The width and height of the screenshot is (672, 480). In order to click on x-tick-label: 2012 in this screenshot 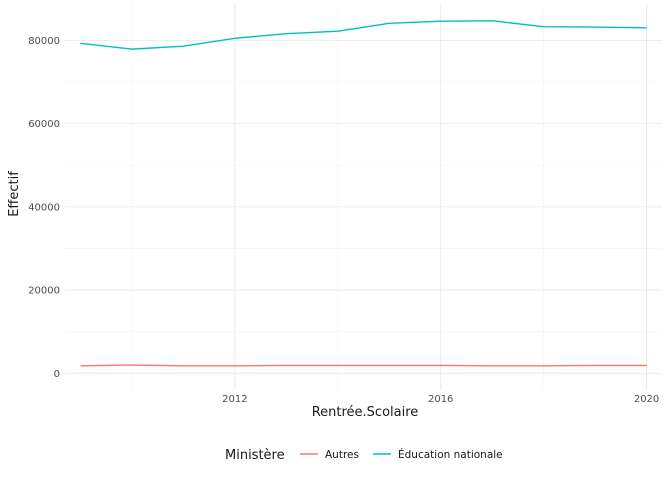, I will do `click(234, 399)`.